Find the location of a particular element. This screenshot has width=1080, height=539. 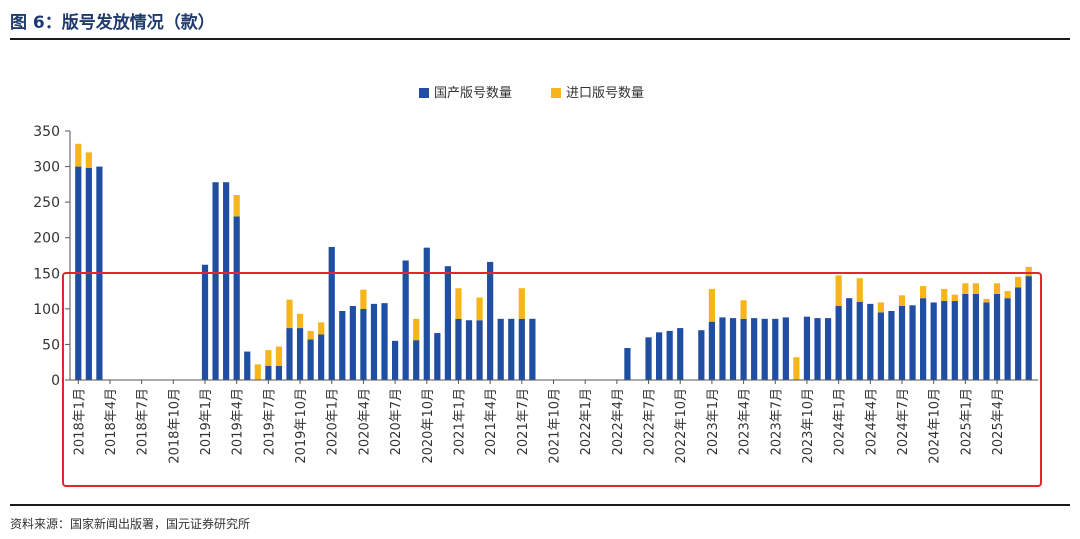

y-tick-label: 0 is located at coordinates (55, 381).